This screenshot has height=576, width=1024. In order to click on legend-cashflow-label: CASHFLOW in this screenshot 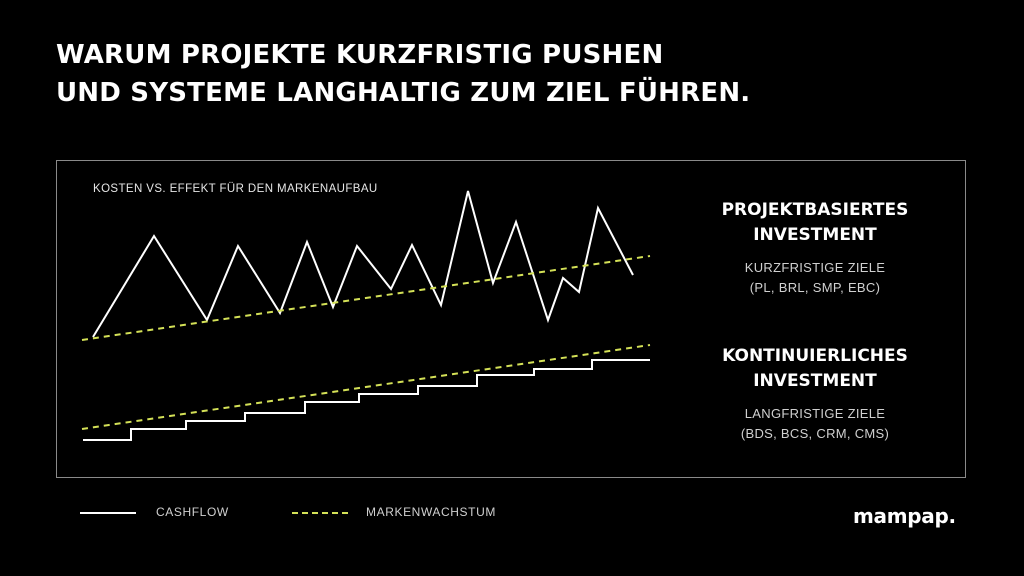, I will do `click(192, 512)`.